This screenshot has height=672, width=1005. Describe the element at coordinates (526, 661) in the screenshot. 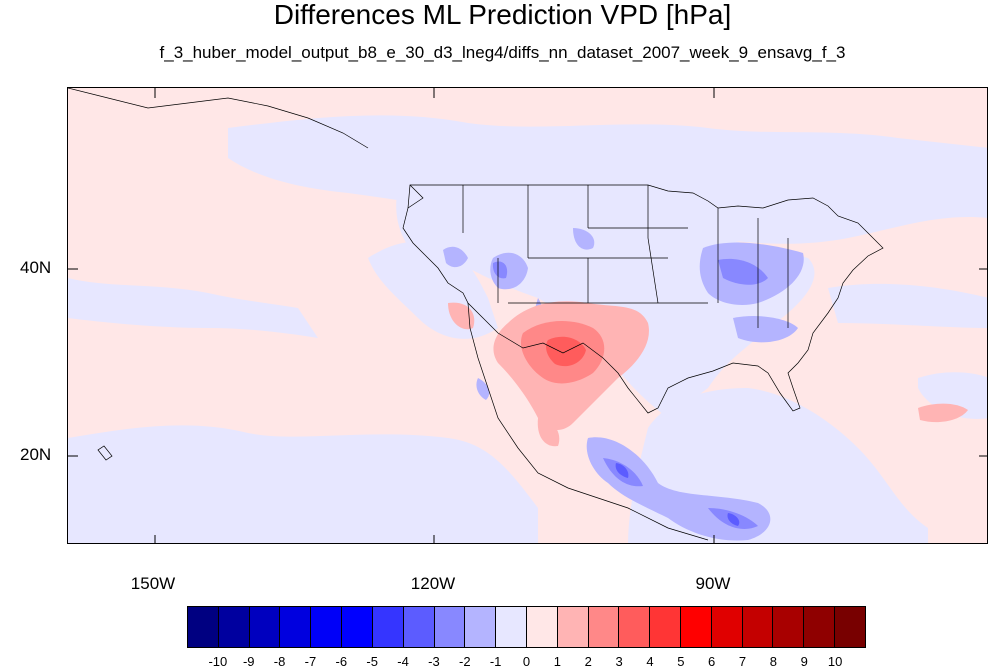

I see `colorbar-tick-label: 0` at that location.